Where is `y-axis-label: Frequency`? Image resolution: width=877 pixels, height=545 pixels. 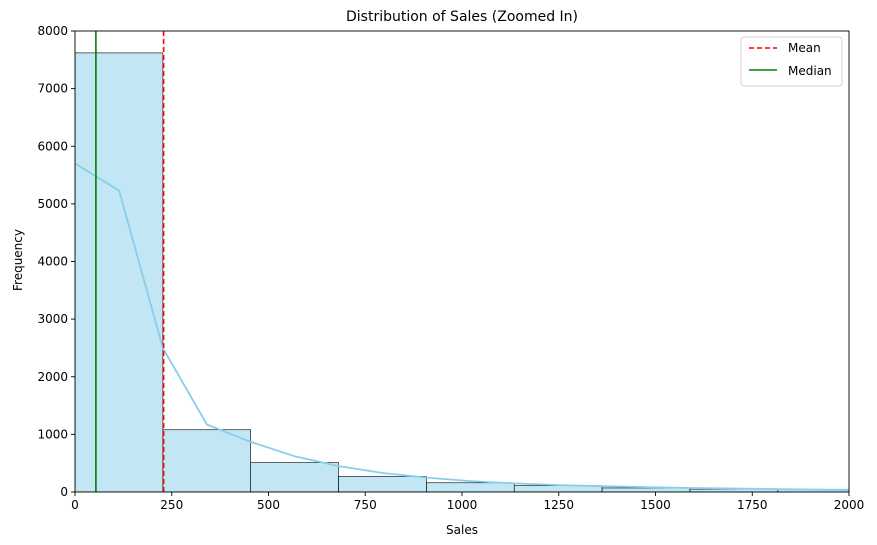
y-axis-label: Frequency is located at coordinates (18, 260).